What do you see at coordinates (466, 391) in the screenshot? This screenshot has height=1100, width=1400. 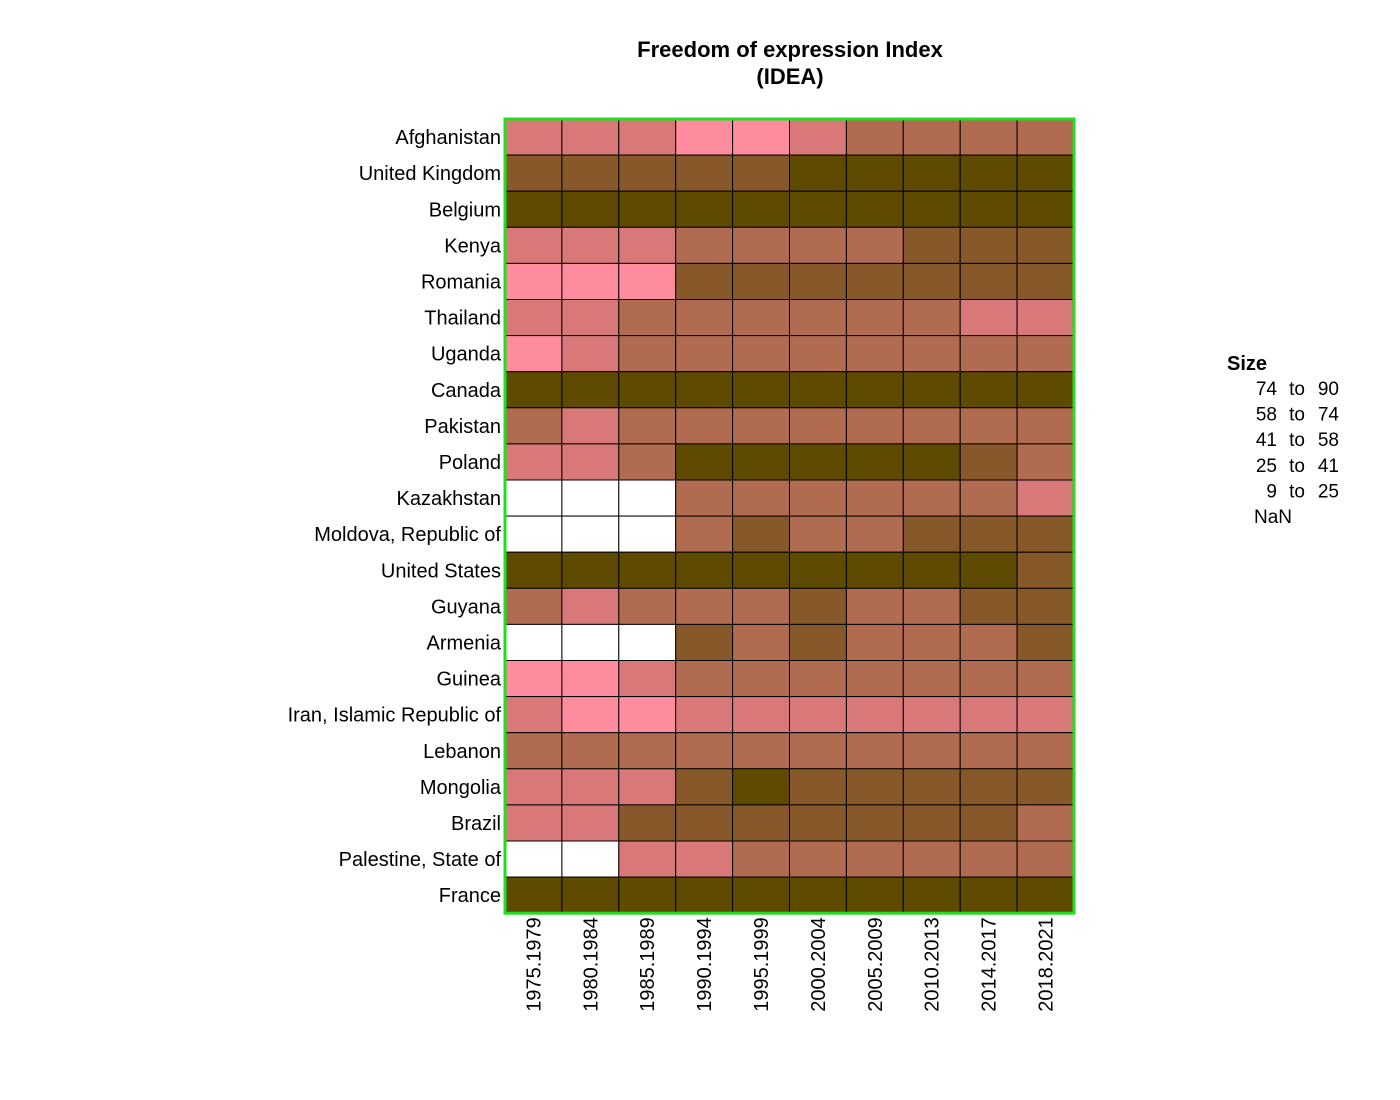 I see `row-label: Canada` at bounding box center [466, 391].